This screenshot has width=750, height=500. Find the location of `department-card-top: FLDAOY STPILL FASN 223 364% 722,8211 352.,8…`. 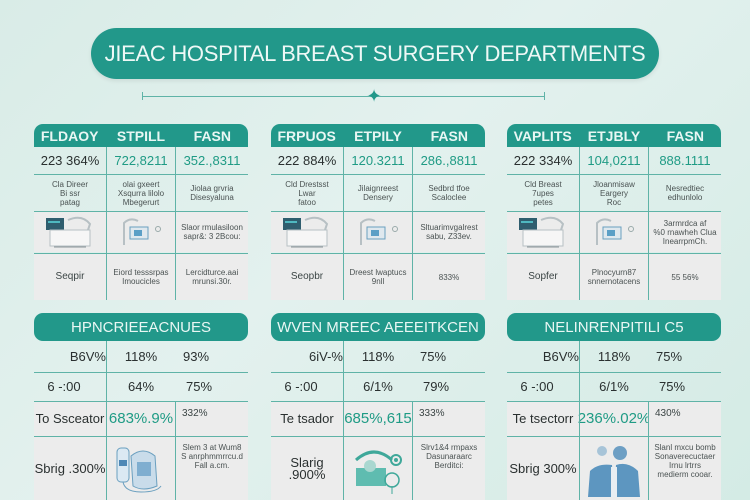

department-card-top: FLDAOY STPILL FASN 223 364% 722,8211 352.,8… is located at coordinates (141, 212).